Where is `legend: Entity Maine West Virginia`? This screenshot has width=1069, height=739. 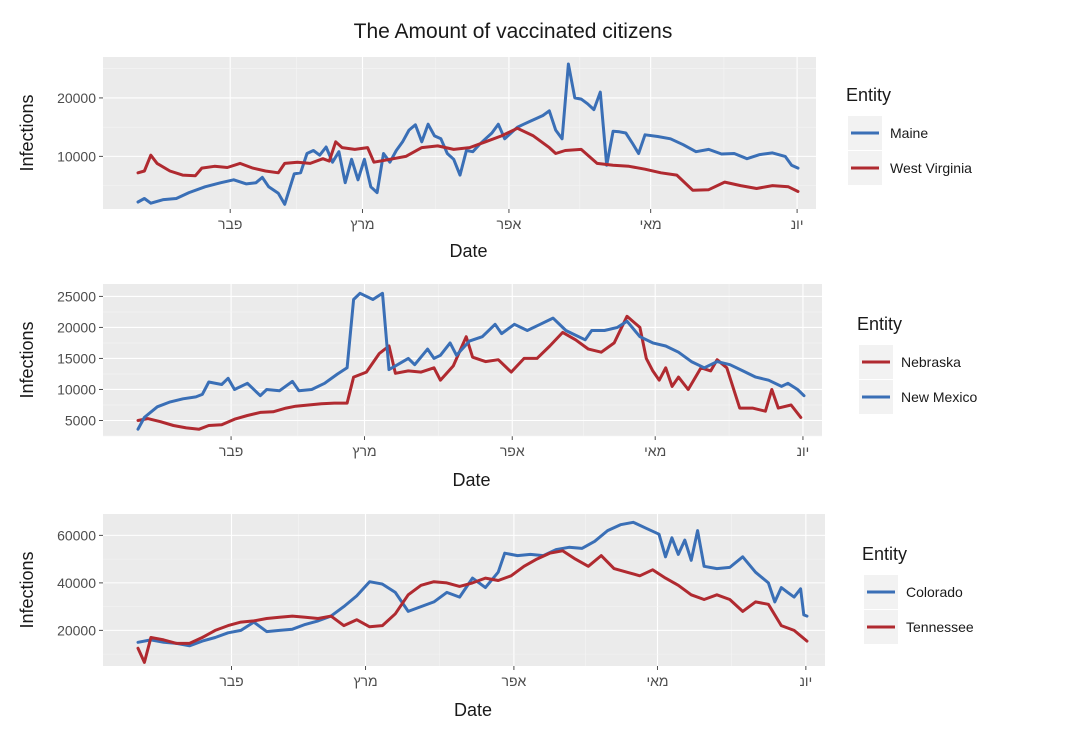
legend: Entity Maine West Virginia is located at coordinates (909, 135).